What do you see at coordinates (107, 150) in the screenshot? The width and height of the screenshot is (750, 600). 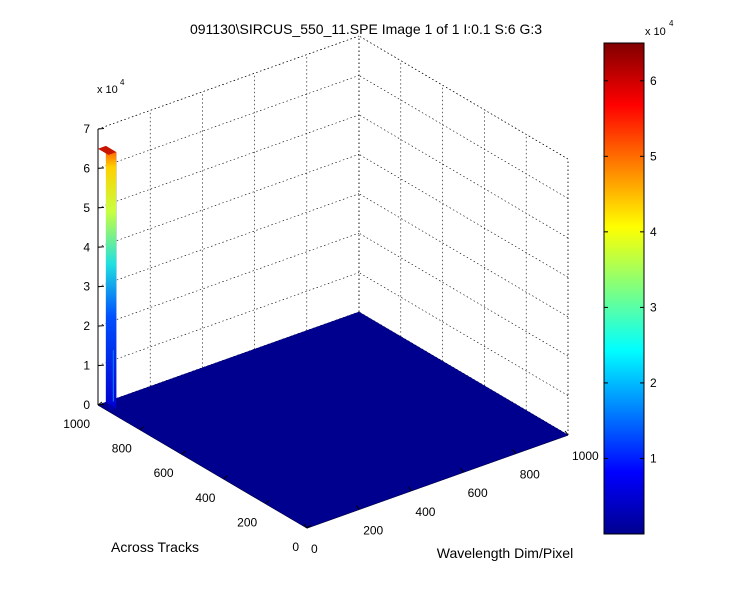 I see `peak-top-face` at bounding box center [107, 150].